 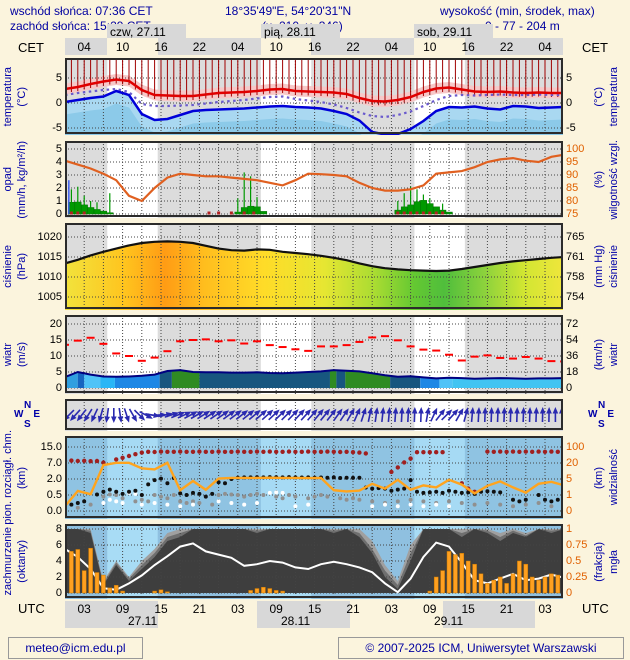 I want to click on wind-ms-tick: 5, so click(x=58, y=372).